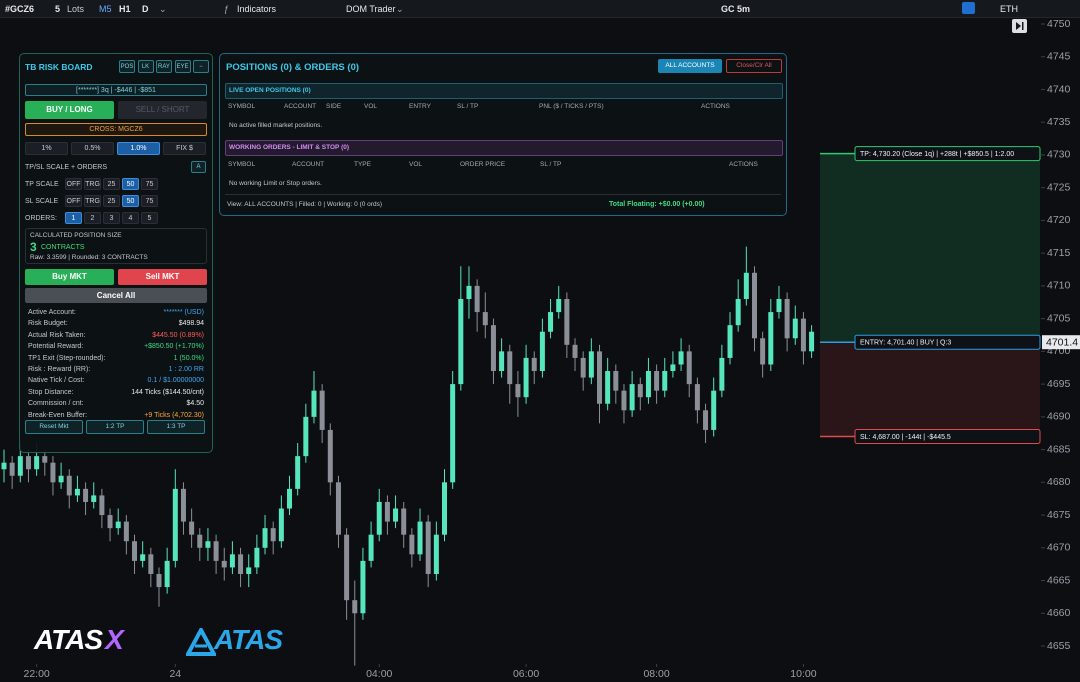  What do you see at coordinates (715, 106) in the screenshot?
I see `column-header: ACTIONS` at bounding box center [715, 106].